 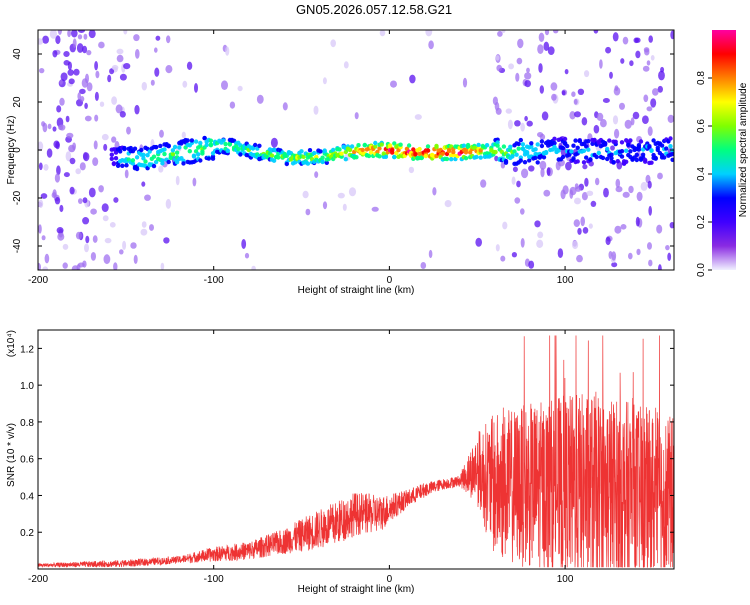 What do you see at coordinates (27, 496) in the screenshot?
I see `snr-y-tick-label: 0.4` at bounding box center [27, 496].